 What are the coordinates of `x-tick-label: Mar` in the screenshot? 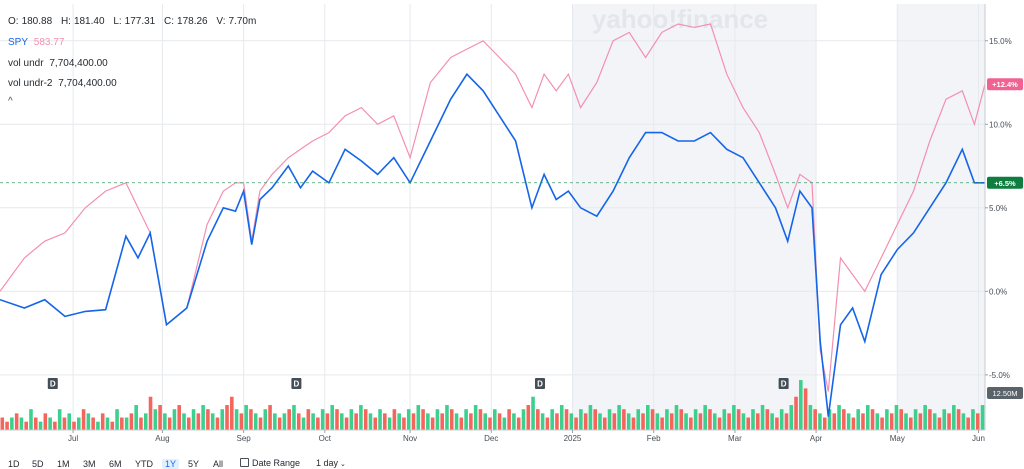 It's located at (735, 438).